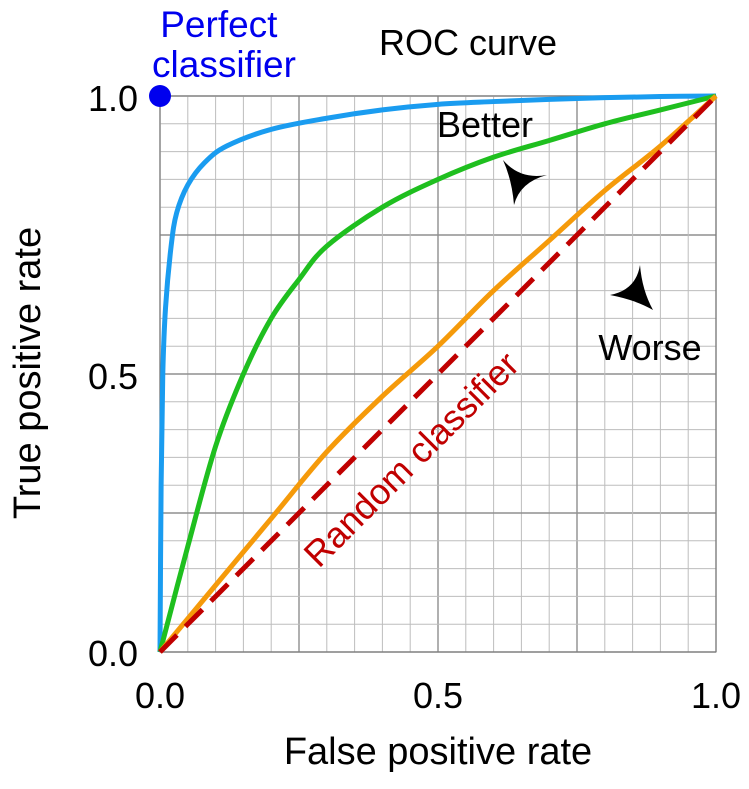 The image size is (749, 789). Describe the element at coordinates (28, 373) in the screenshot. I see `y-axis-label: True positive rate` at that location.